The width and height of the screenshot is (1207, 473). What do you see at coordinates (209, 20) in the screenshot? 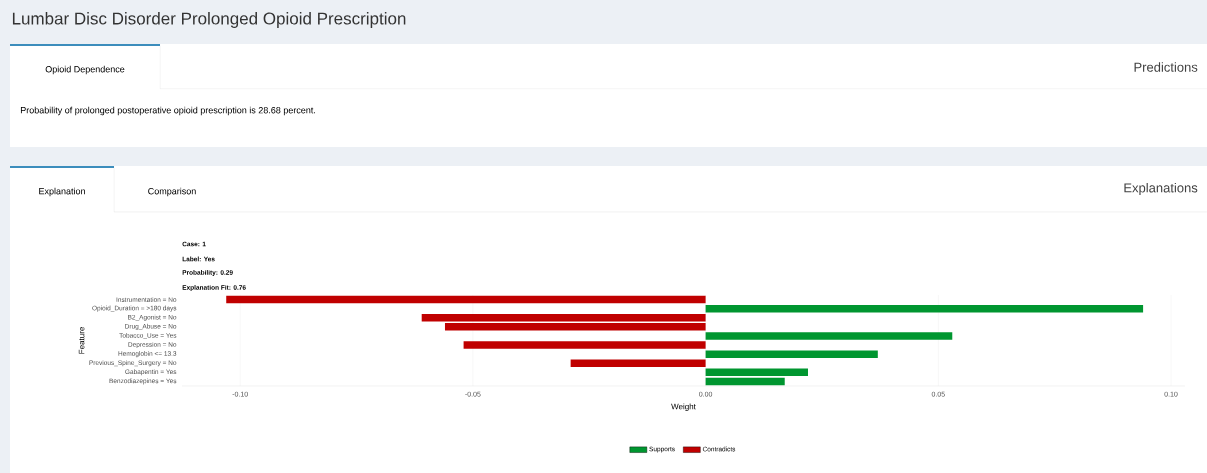
I see `chart-title: Lumbar Disc Disorder Prolonged Opioid Prescription` at bounding box center [209, 20].